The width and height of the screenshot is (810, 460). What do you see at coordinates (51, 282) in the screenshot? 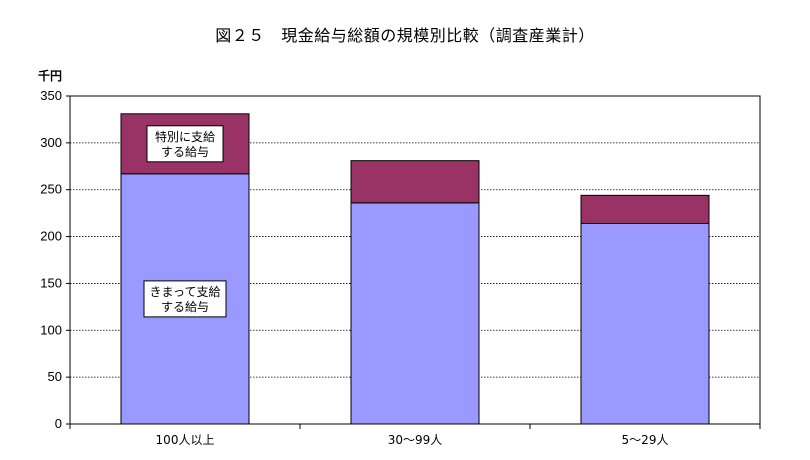
I see `y-tick-label: 150` at bounding box center [51, 282].